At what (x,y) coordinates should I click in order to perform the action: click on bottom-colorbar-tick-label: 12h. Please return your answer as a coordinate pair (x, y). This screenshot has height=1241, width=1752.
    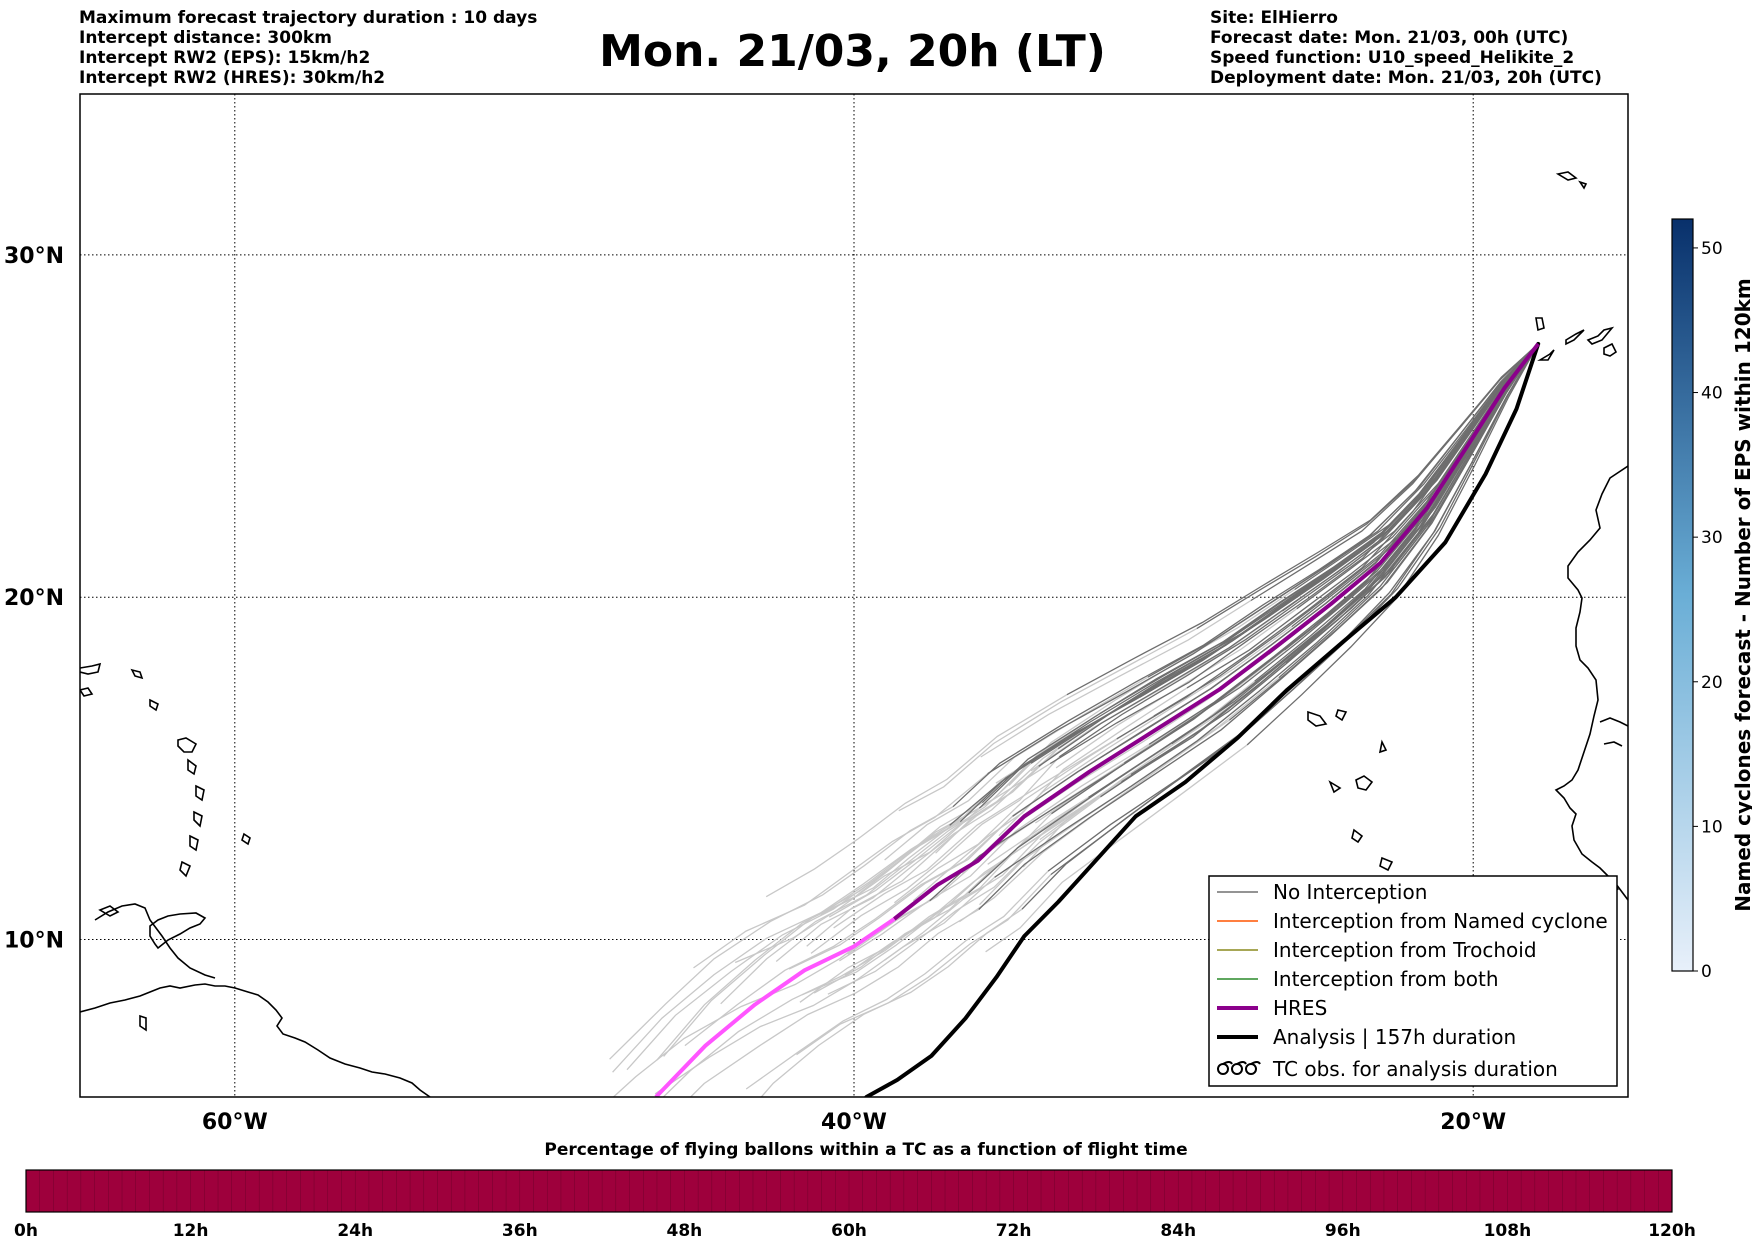
    Looking at the image, I should click on (191, 1231).